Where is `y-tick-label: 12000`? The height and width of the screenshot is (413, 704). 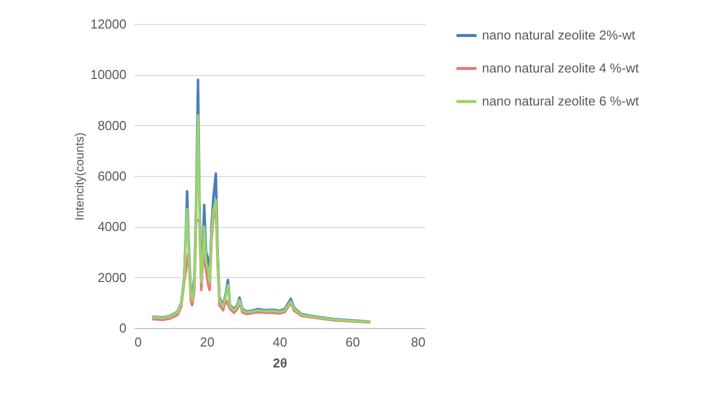
y-tick-label: 12000 is located at coordinates (108, 24).